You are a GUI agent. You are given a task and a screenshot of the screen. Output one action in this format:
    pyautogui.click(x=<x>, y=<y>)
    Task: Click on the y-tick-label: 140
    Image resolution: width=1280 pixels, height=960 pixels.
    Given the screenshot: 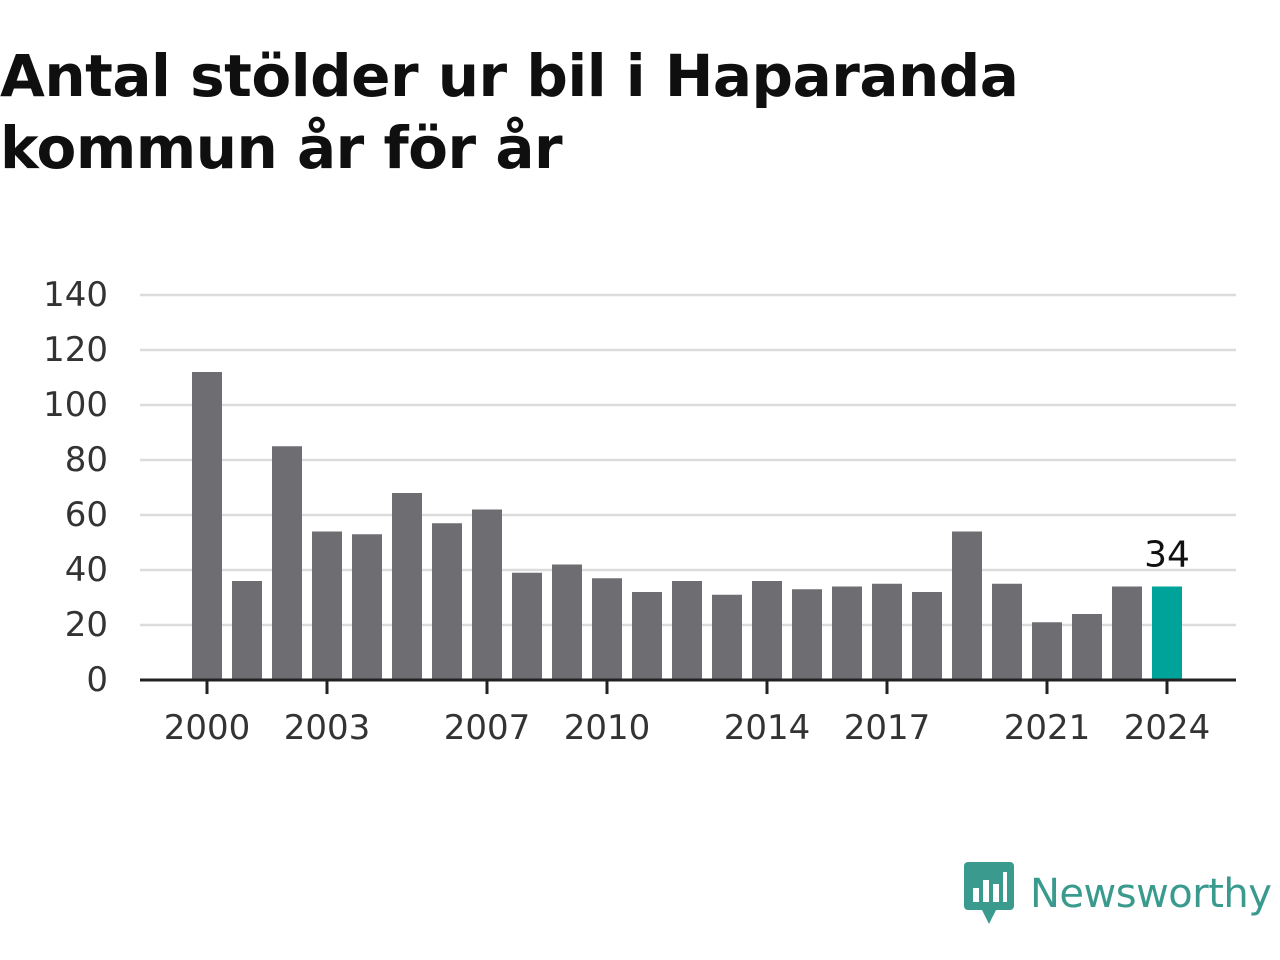 What is the action you would take?
    pyautogui.click(x=75, y=295)
    